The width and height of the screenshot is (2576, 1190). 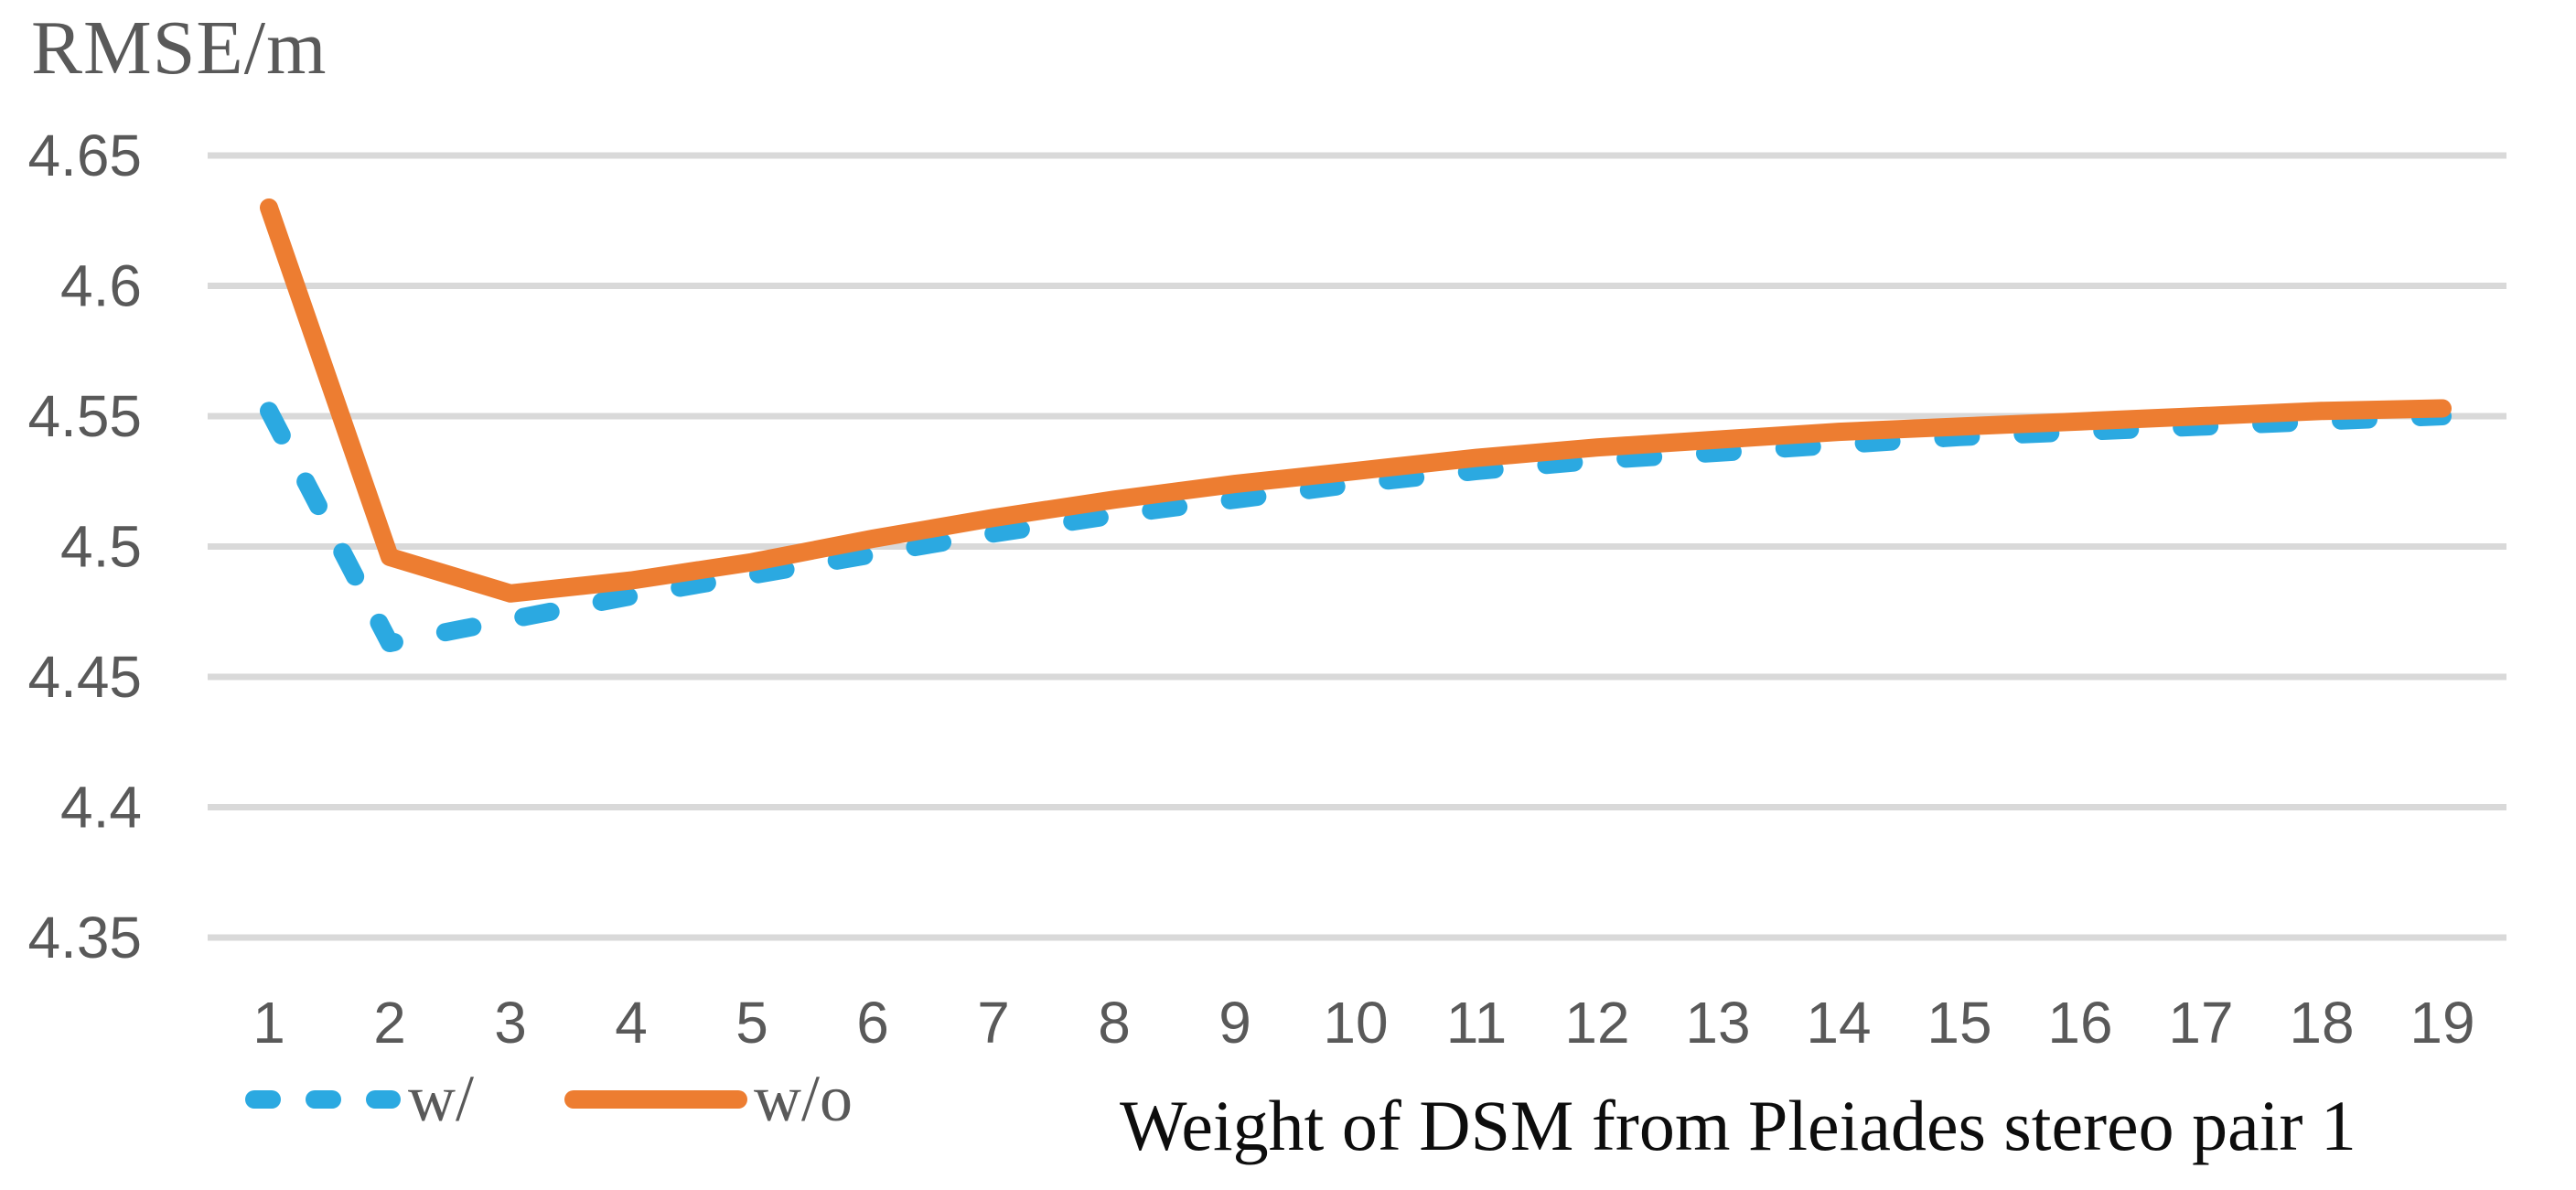 I want to click on x-tick-label: 4, so click(x=632, y=1023).